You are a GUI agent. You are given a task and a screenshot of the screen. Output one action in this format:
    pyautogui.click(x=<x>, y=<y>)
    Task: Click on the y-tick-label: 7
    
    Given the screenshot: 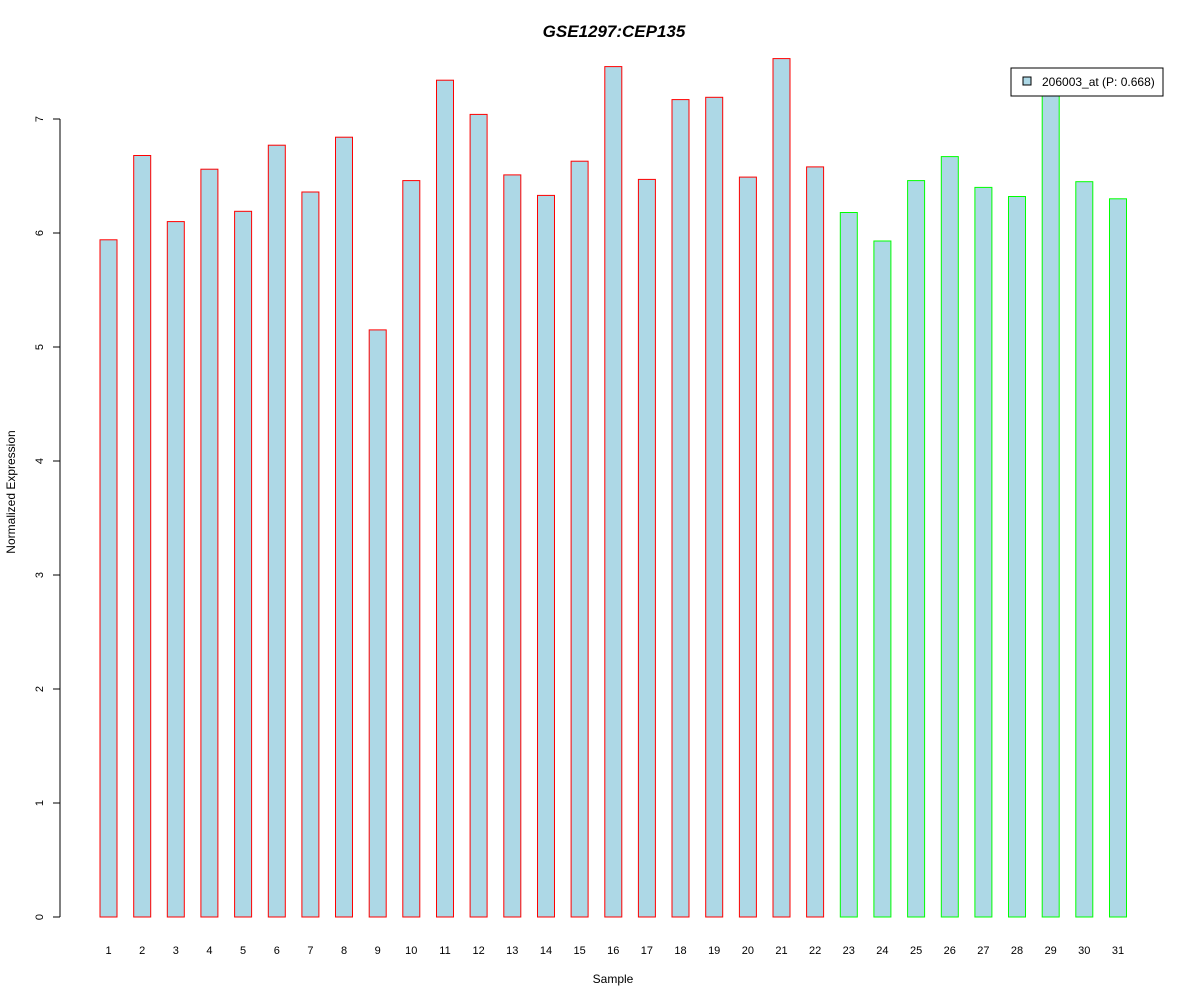 What is the action you would take?
    pyautogui.click(x=40, y=119)
    